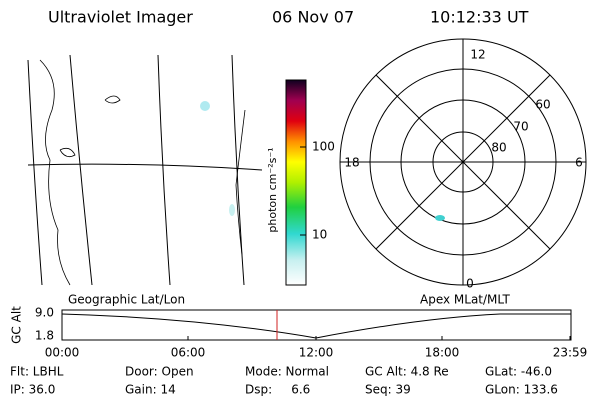 This screenshot has height=400, width=600. What do you see at coordinates (159, 372) in the screenshot?
I see `status-field: Door: Open` at bounding box center [159, 372].